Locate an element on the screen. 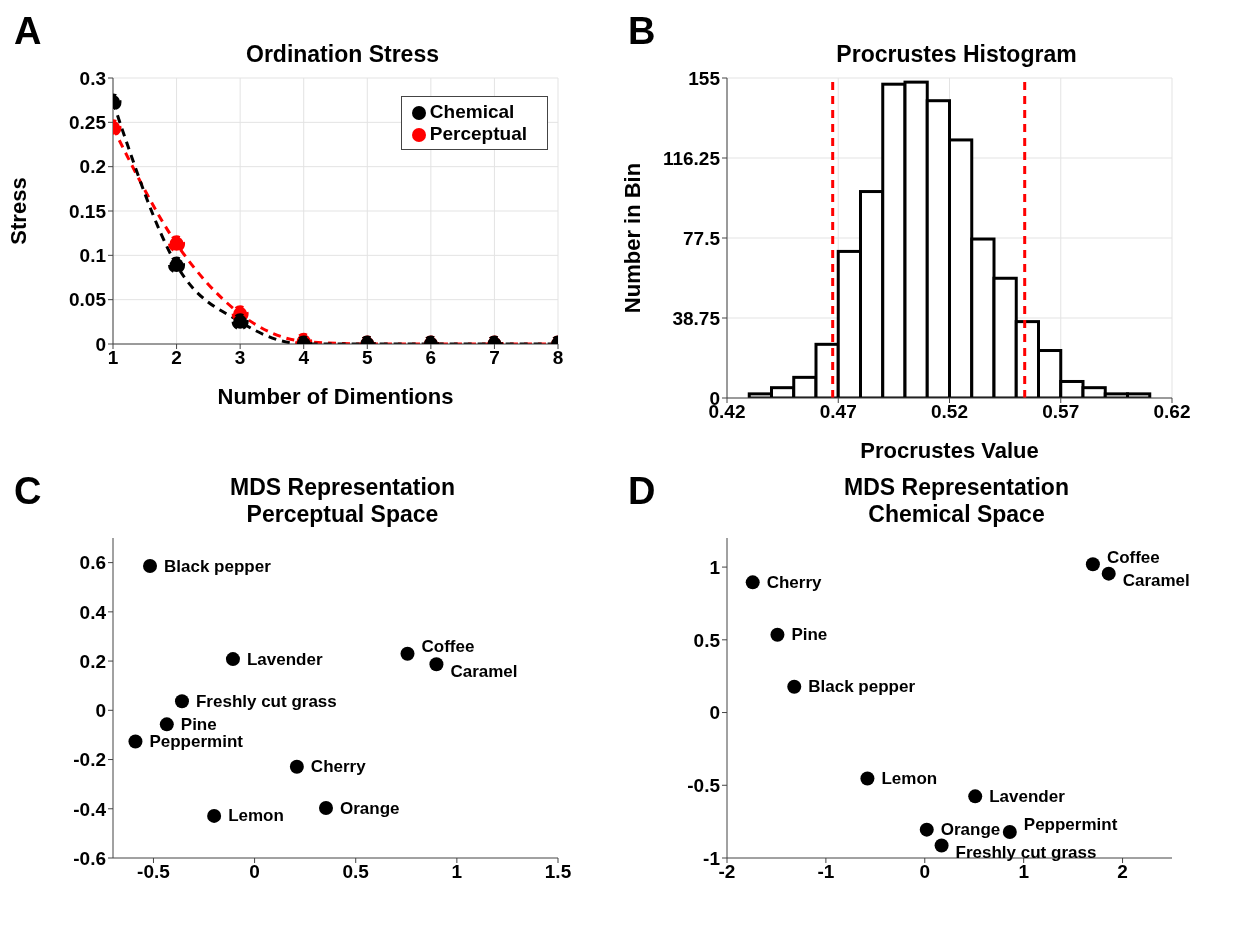 Image resolution: width=1250 pixels, height=939 pixels. chart-subtitle: Perceptual Space is located at coordinates (342, 514).